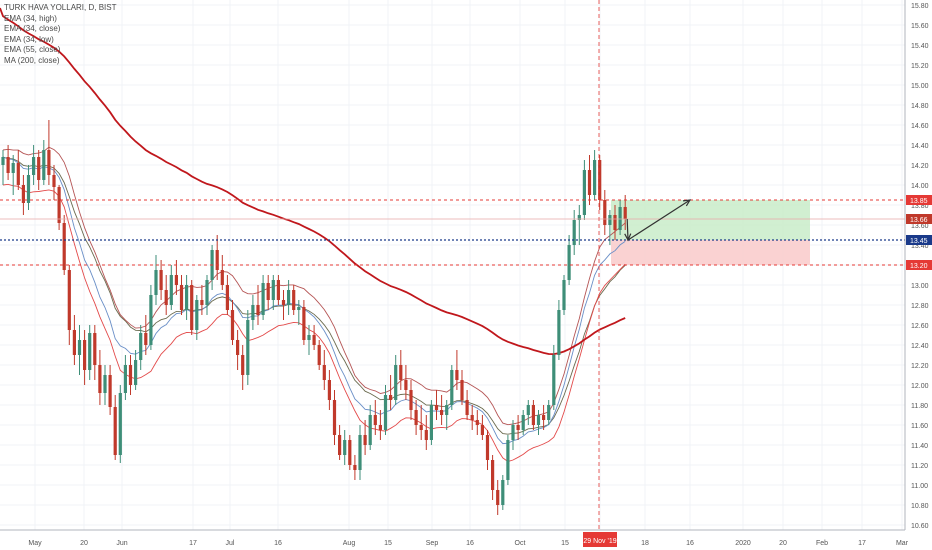 This screenshot has width=932, height=550. Describe the element at coordinates (32, 60) in the screenshot. I see `legend-ma-200-close: MA (200, close)` at that location.